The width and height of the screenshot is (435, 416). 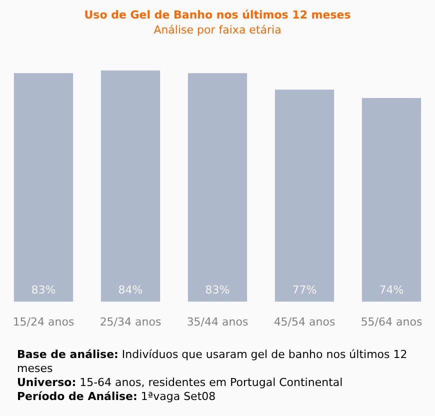 I want to click on x-tick-label: 15/24 anos, so click(x=43, y=321).